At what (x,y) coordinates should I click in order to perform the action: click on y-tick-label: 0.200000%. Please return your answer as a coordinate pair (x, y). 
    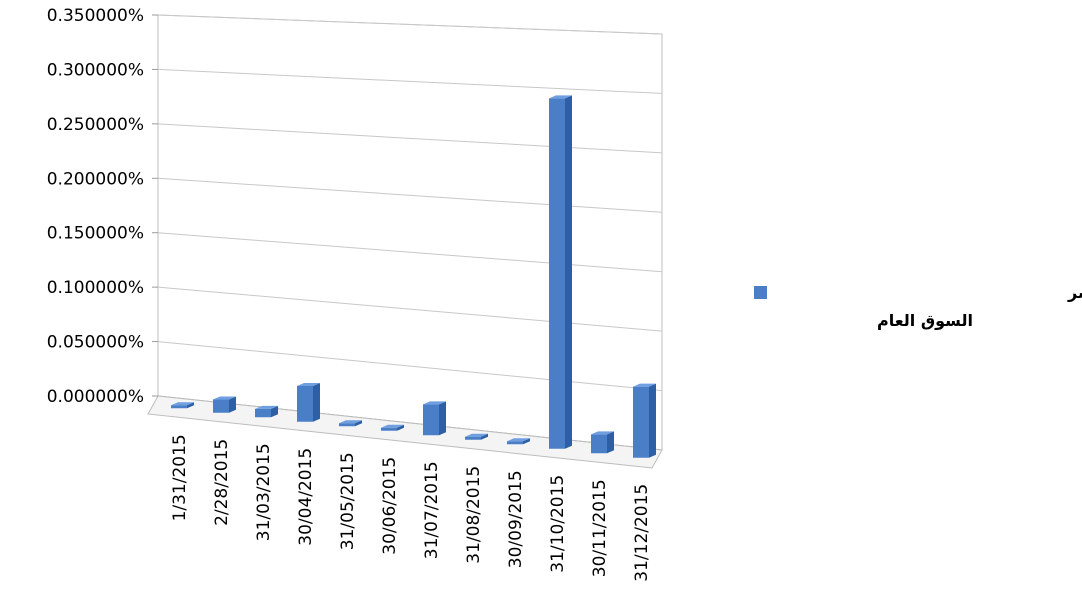
    Looking at the image, I should click on (95, 179).